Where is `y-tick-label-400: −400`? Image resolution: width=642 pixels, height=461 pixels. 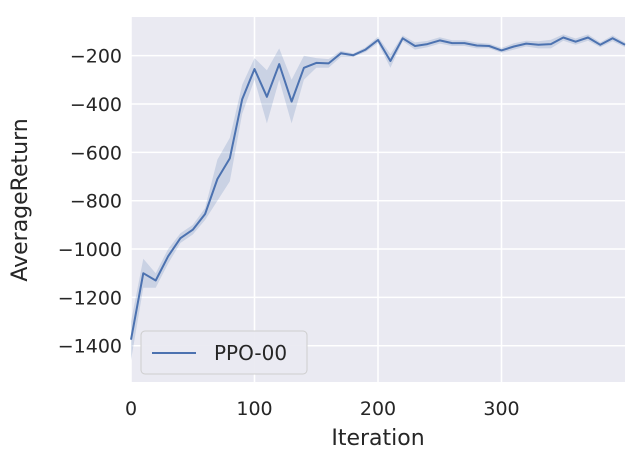
y-tick-label-400: −400 is located at coordinates (96, 105).